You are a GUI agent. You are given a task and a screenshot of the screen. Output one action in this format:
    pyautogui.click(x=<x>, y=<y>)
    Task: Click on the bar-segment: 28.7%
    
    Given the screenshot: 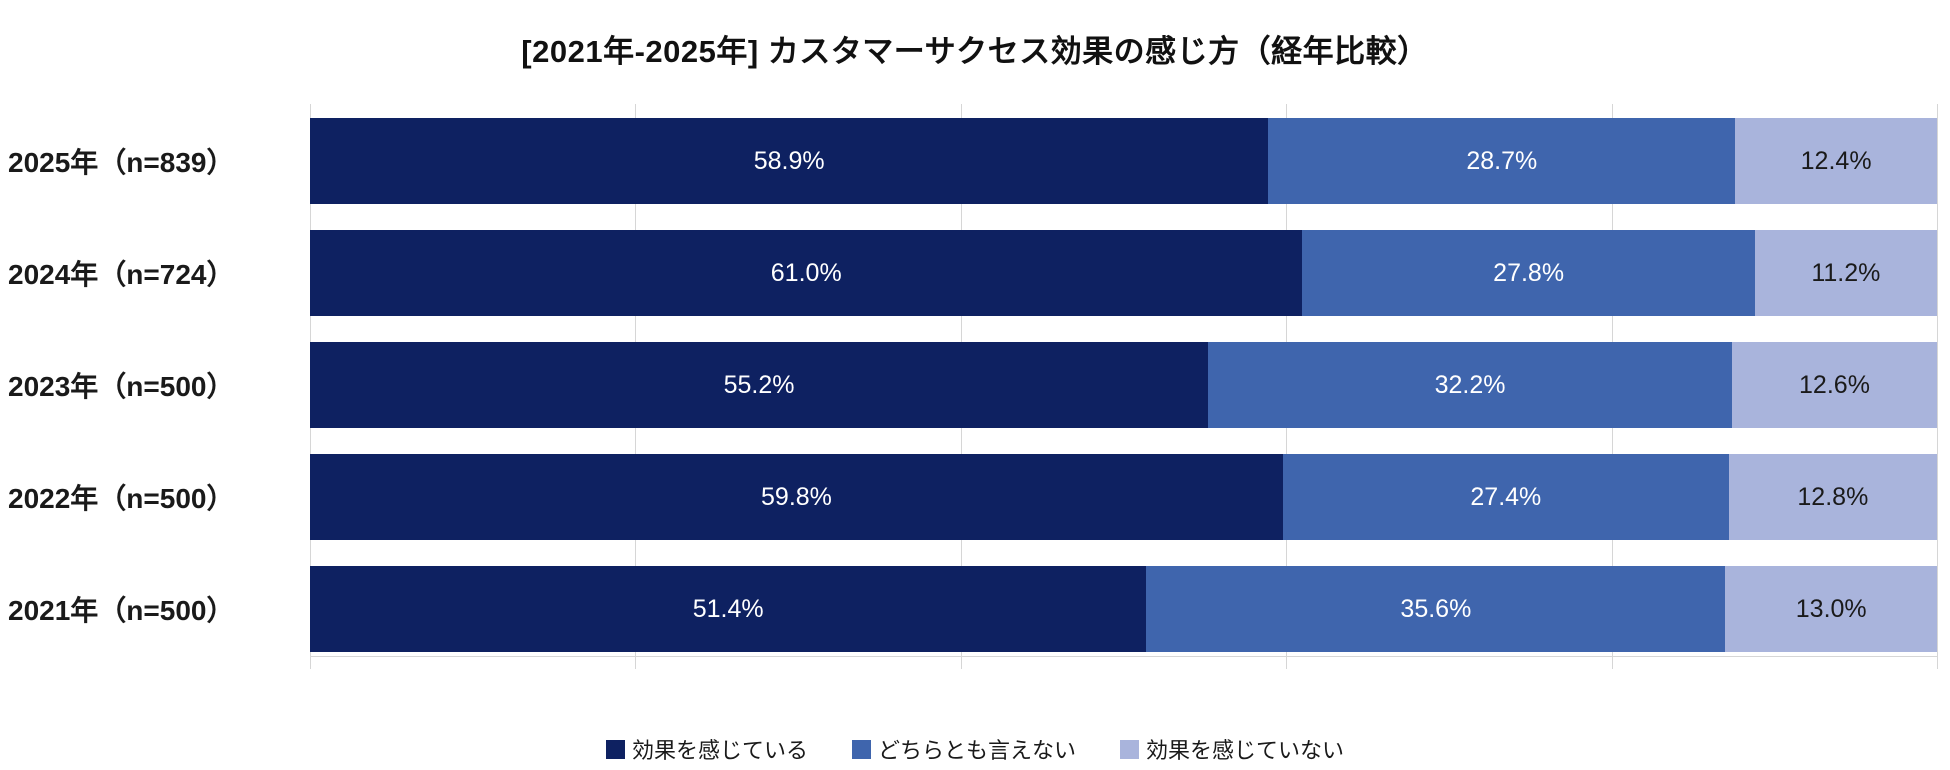 What is the action you would take?
    pyautogui.click(x=1502, y=161)
    